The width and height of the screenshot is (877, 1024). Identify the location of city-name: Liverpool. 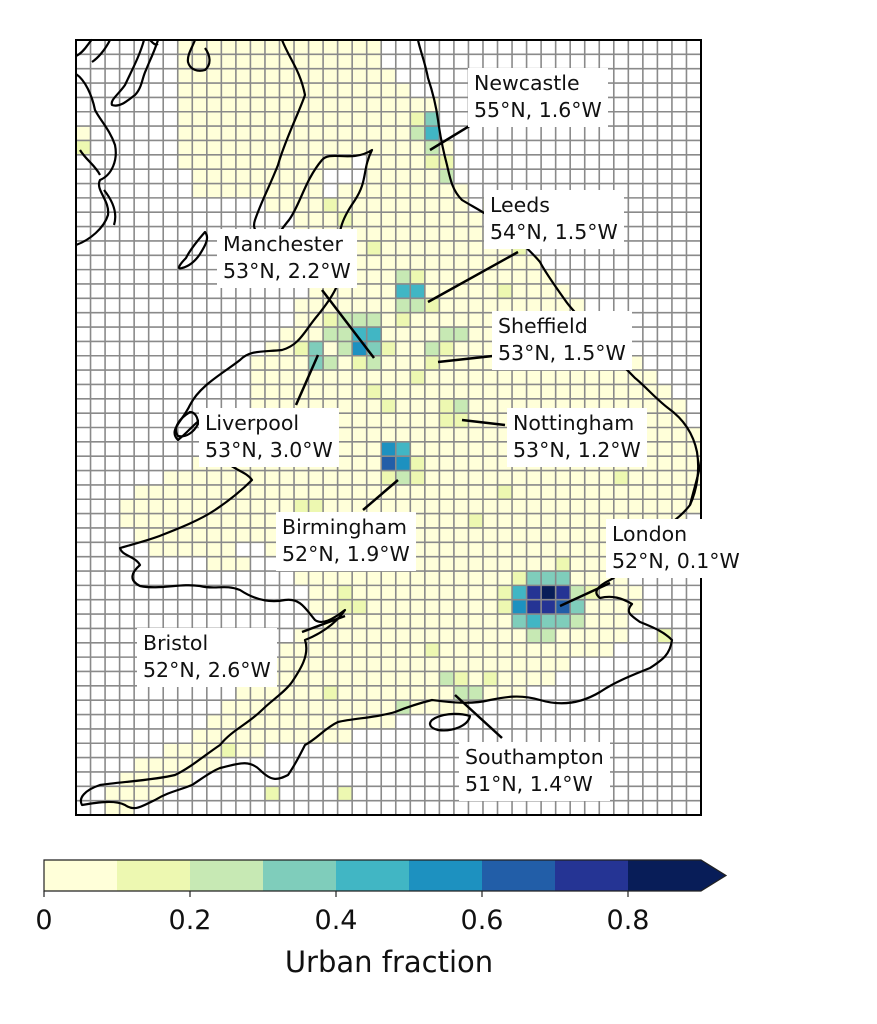
(252, 423).